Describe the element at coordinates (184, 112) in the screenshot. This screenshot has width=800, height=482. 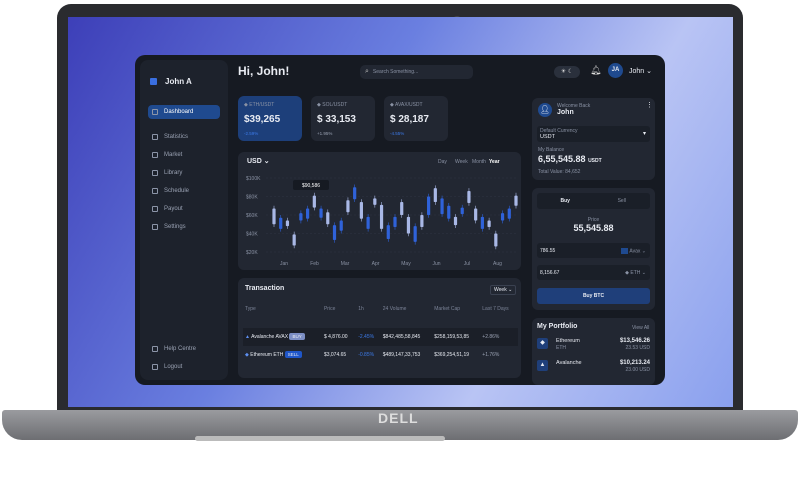
I see `sidebar-item-dashboard: Dashboard` at that location.